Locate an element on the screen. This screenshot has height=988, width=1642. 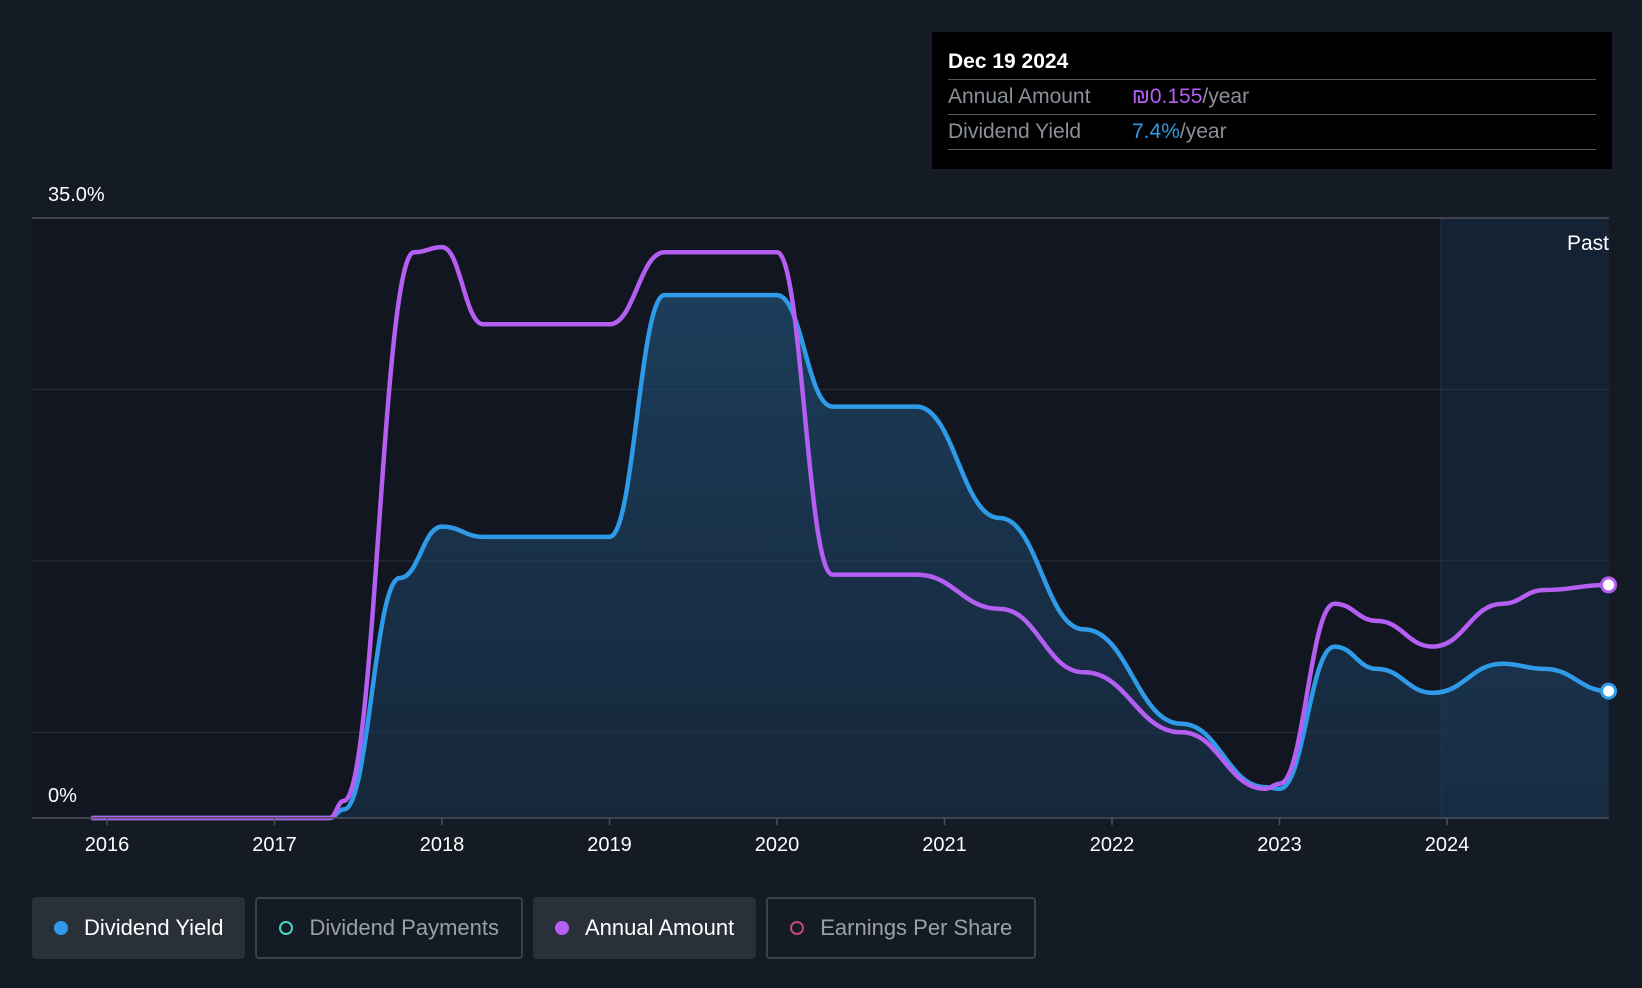
legend-label: Earnings Per Share is located at coordinates (916, 927).